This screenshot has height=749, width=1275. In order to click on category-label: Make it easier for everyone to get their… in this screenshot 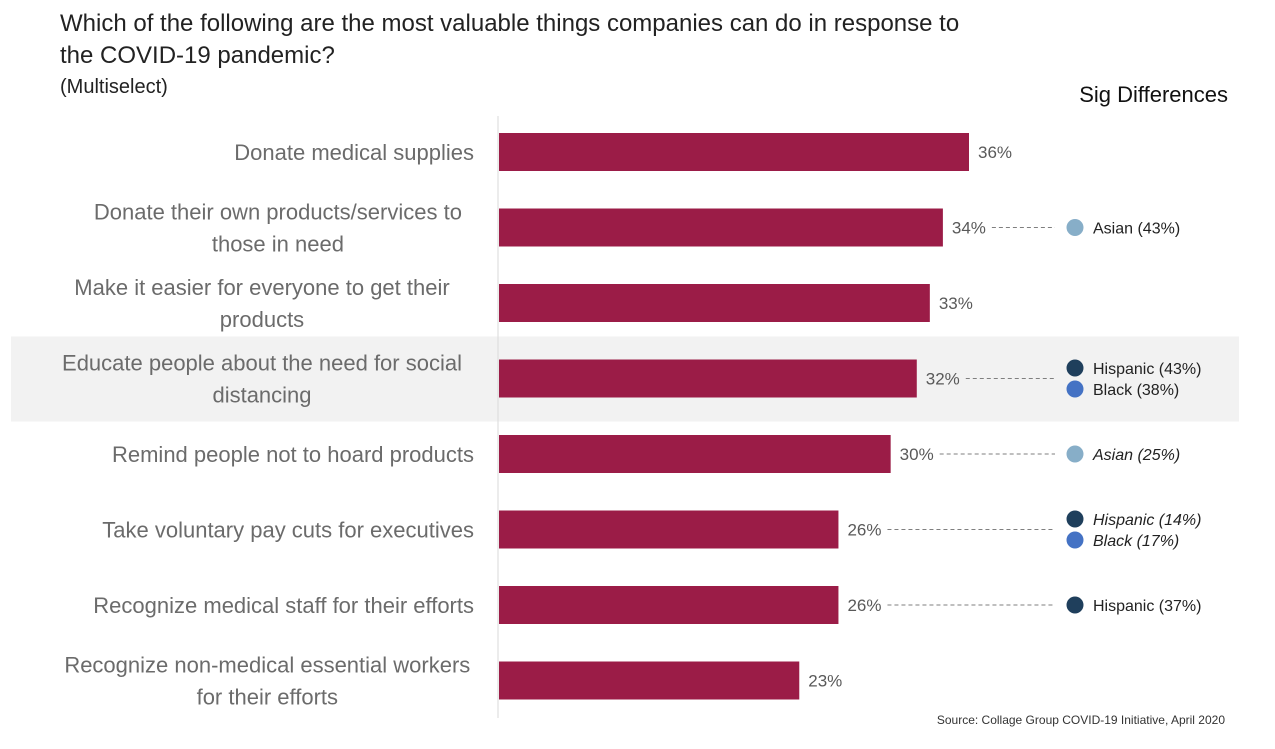, I will do `click(261, 303)`.